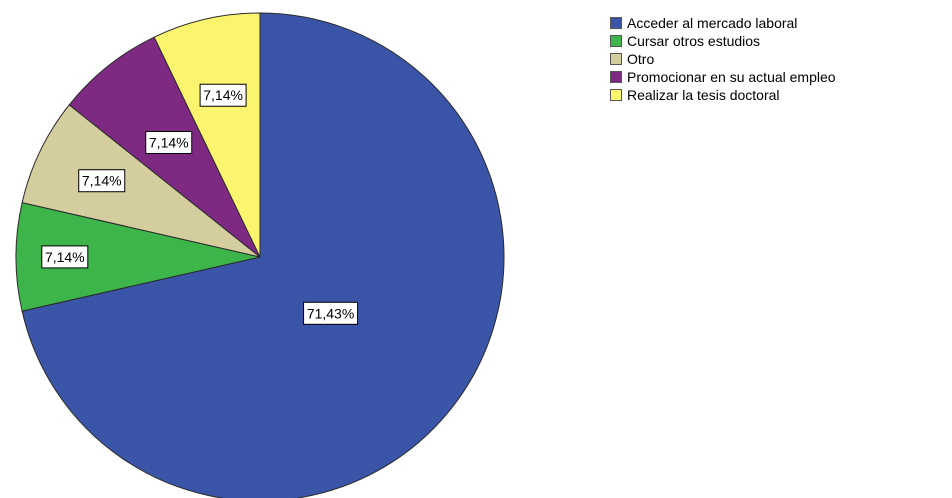  I want to click on legend-label: Promocionar en su actual empleo, so click(731, 77).